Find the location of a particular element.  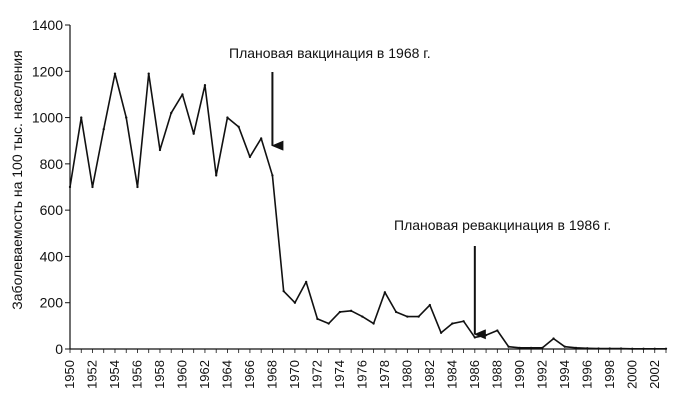

x-tick-label: 1964 is located at coordinates (226, 374).